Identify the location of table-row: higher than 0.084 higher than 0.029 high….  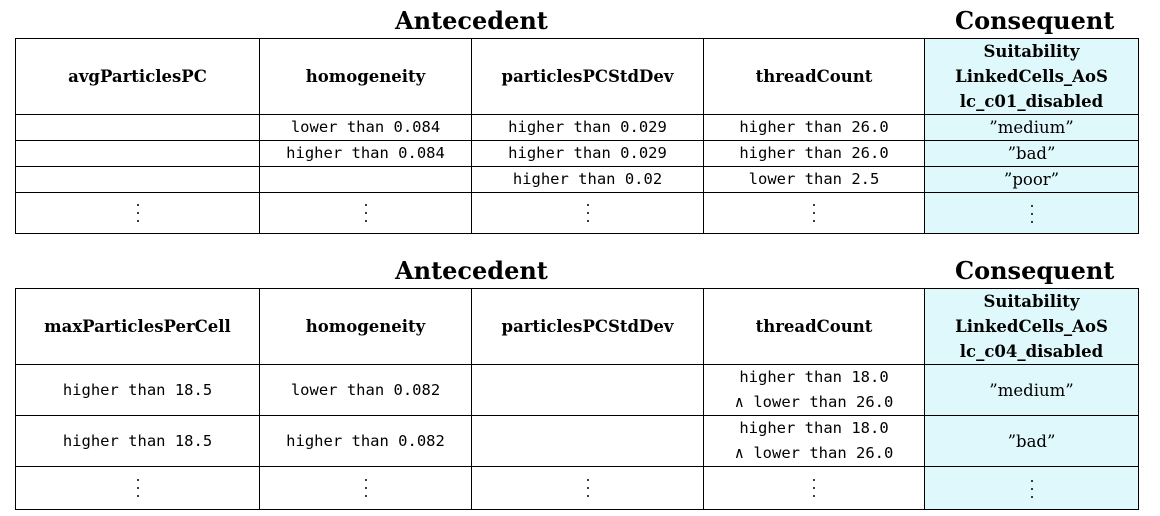
(577, 153).